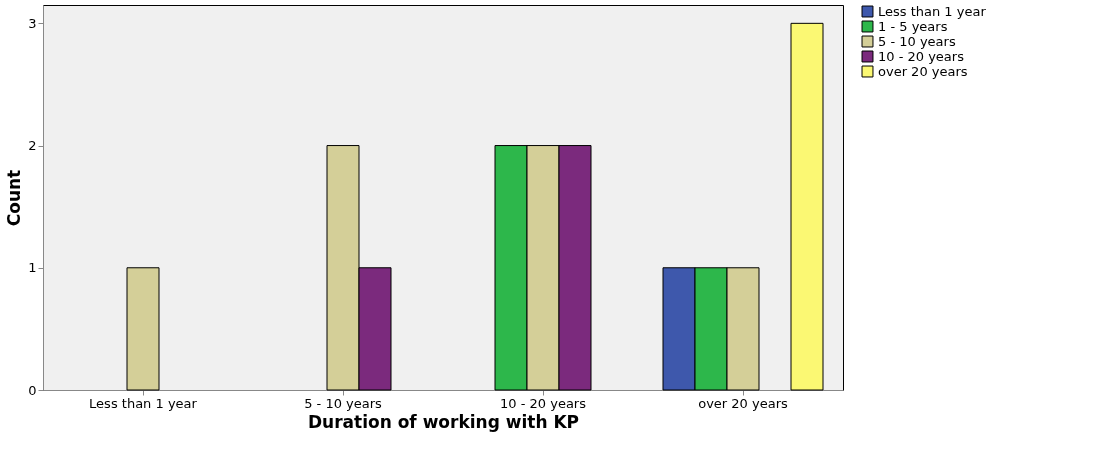 This screenshot has width=1110, height=455. I want to click on x-tick-label: Less than 1 year, so click(143, 403).